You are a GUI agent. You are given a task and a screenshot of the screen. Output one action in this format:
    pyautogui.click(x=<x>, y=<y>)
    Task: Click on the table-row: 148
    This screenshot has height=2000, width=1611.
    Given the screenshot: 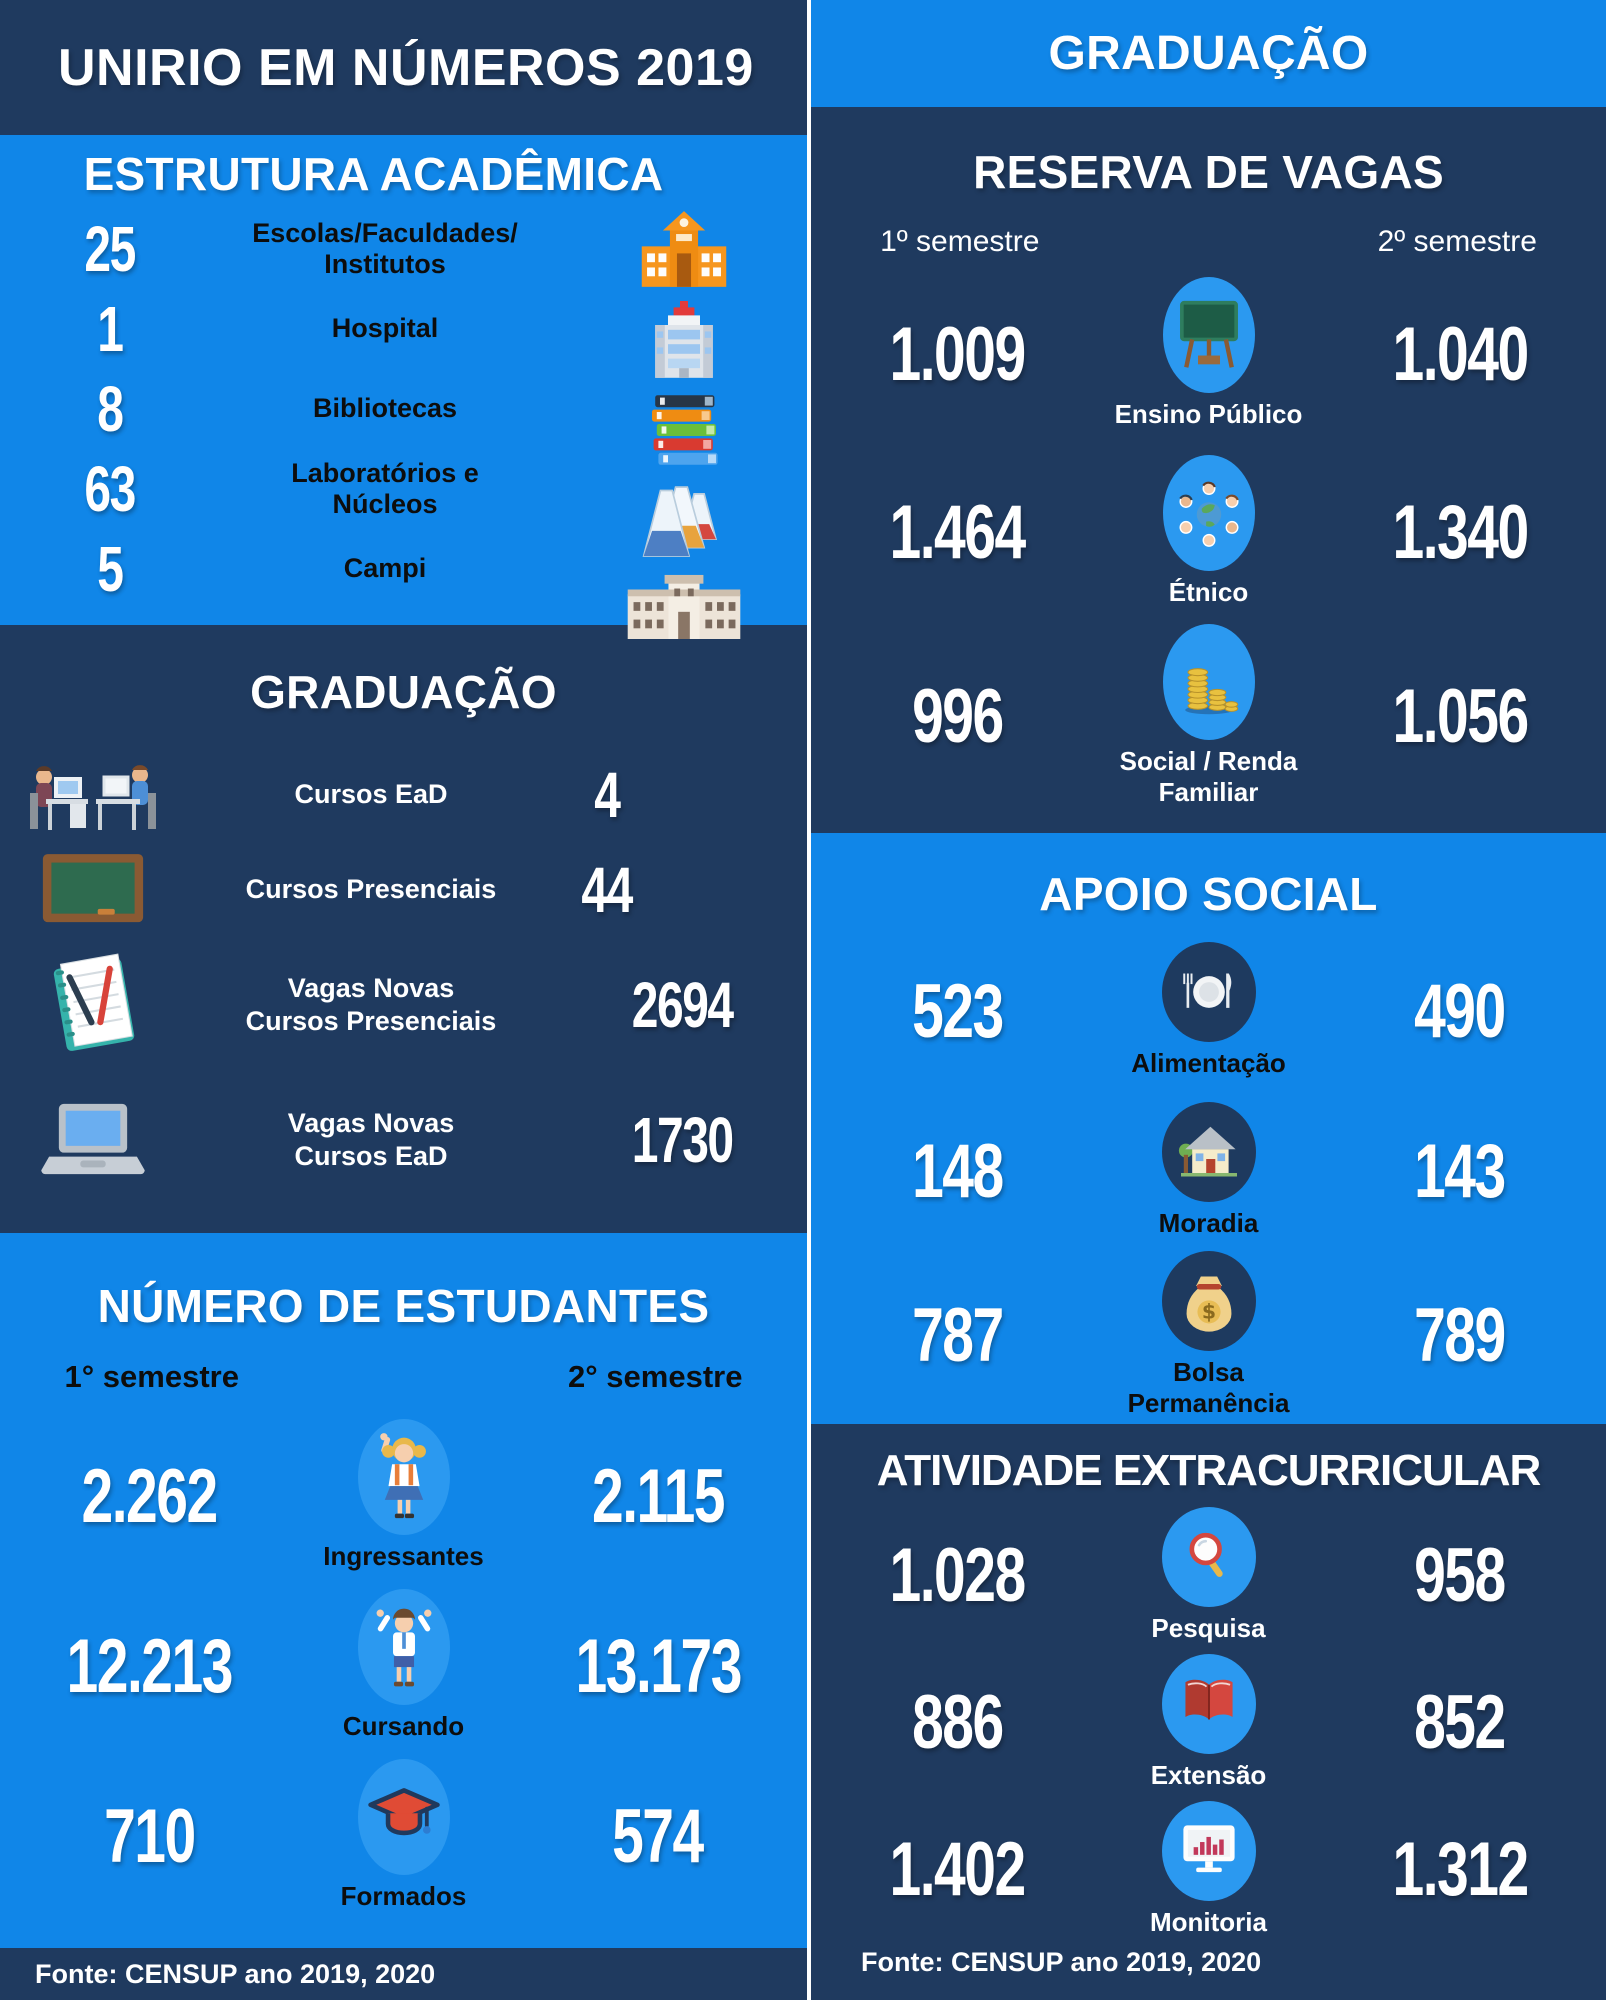 What is the action you would take?
    pyautogui.click(x=1208, y=1171)
    